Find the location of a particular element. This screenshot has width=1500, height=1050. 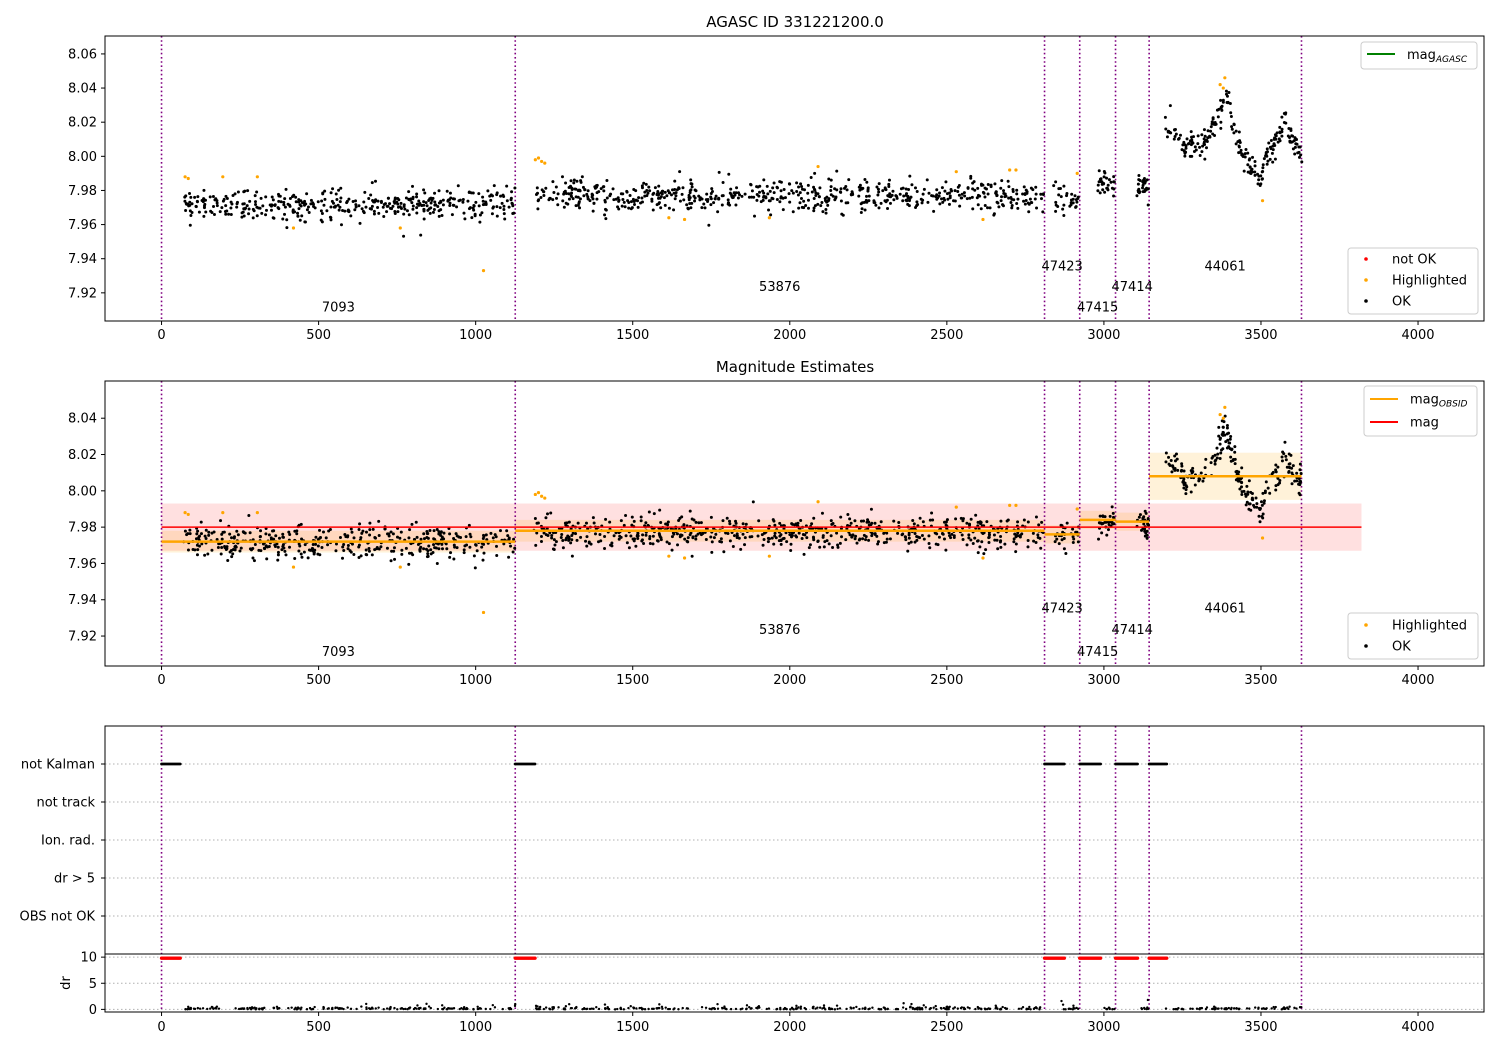

y-tick-label: 7.94 is located at coordinates (82, 600).